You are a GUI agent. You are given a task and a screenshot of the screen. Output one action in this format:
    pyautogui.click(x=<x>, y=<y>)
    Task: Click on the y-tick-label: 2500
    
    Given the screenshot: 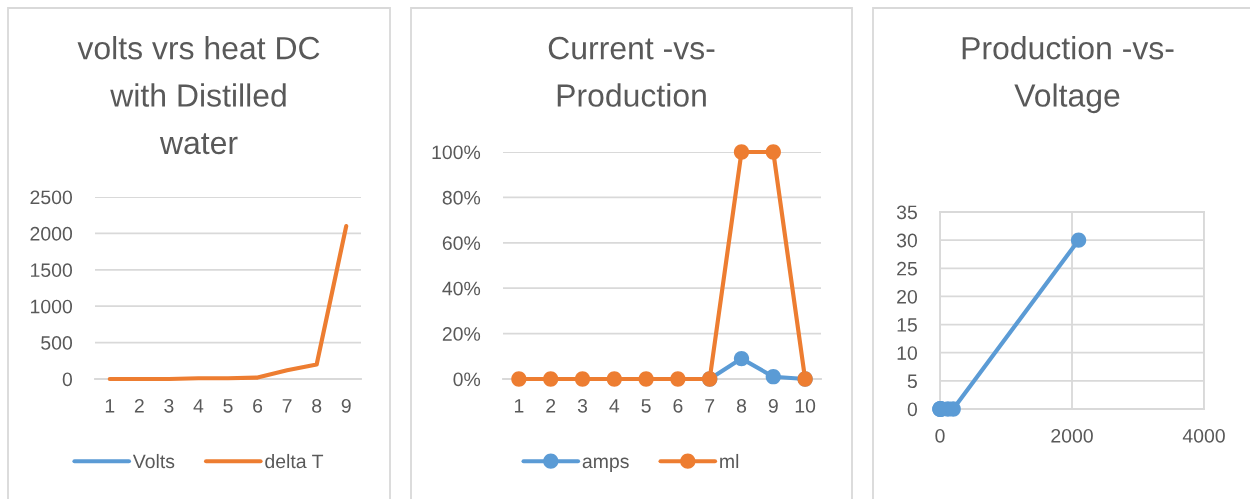 What is the action you would take?
    pyautogui.click(x=51, y=197)
    